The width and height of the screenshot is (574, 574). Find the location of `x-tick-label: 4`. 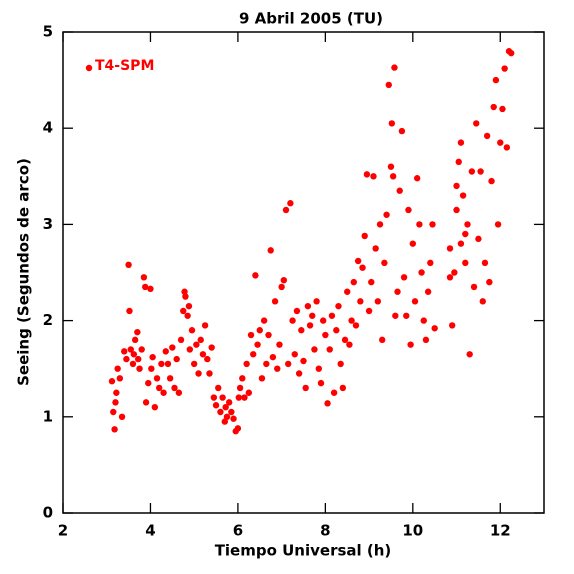

x-tick-label: 4 is located at coordinates (150, 531).